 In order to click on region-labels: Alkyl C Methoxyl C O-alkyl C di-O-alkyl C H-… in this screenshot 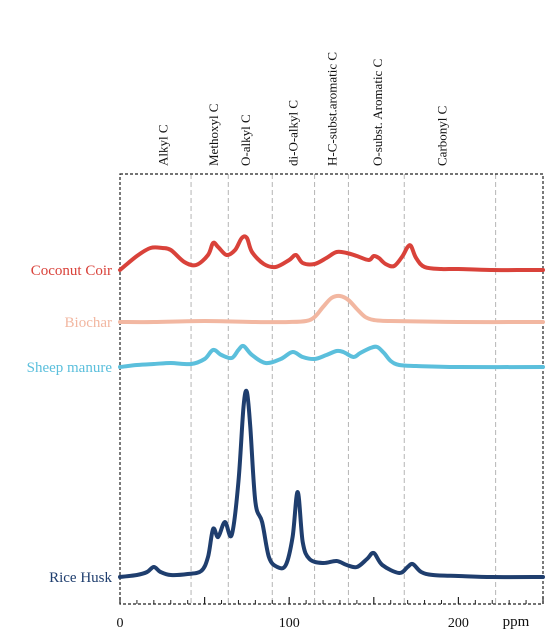, I will do `click(302, 109)`.